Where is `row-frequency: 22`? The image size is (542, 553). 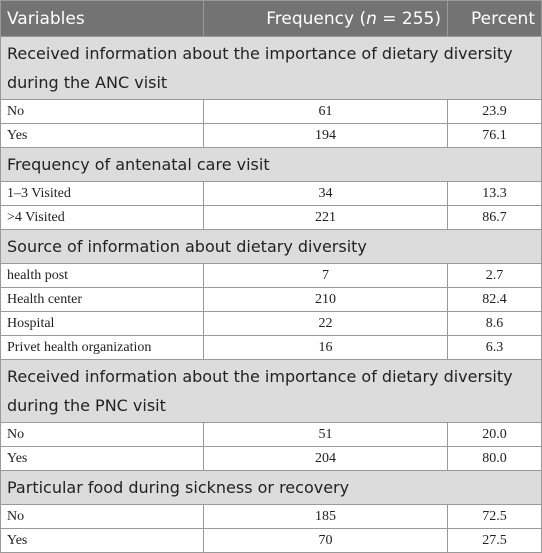
row-frequency: 22 is located at coordinates (325, 323).